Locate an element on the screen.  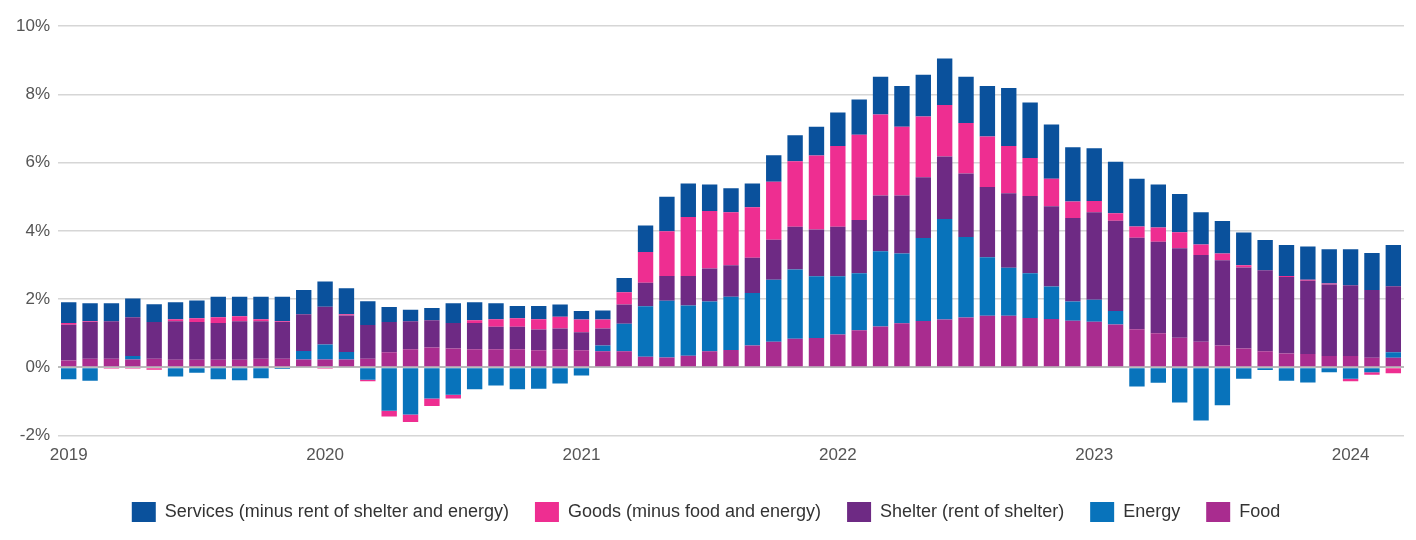
legend-label: Energy is located at coordinates (1152, 510).